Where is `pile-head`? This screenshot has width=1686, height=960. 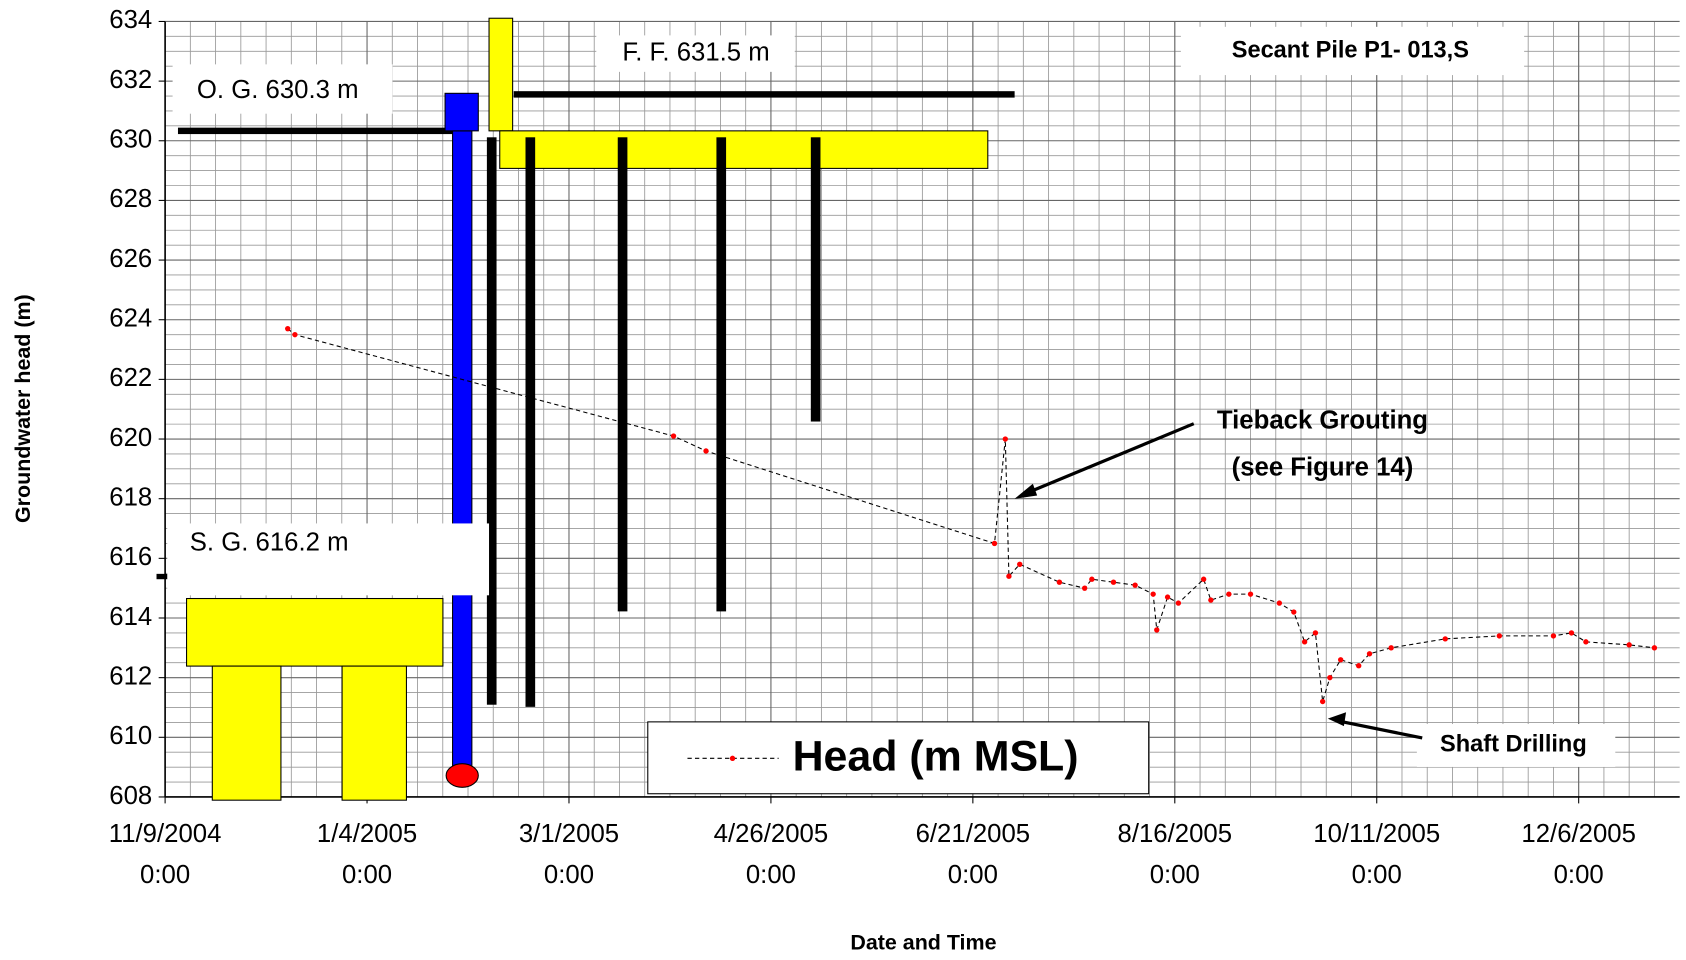 pile-head is located at coordinates (461, 112).